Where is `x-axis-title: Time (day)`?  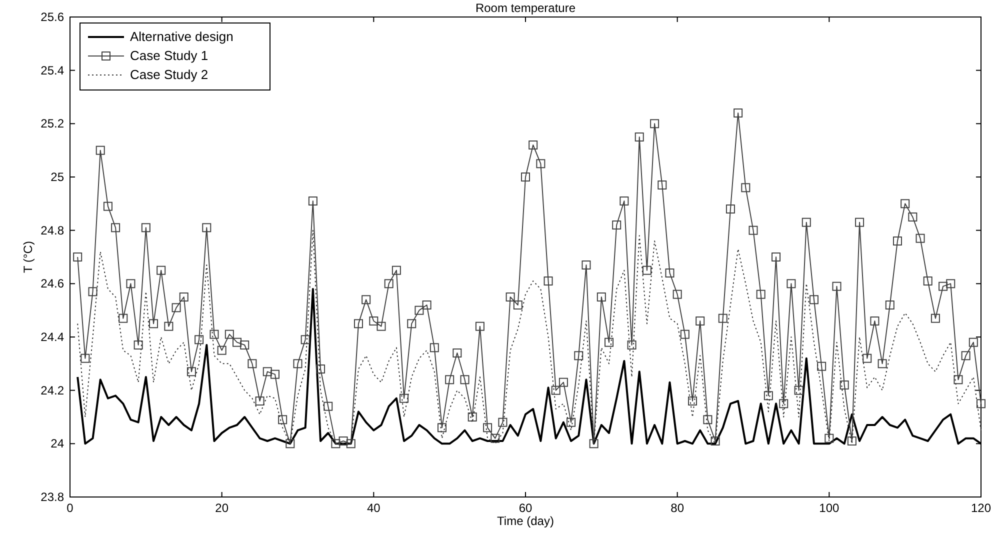
x-axis-title: Time (day) is located at coordinates (525, 521).